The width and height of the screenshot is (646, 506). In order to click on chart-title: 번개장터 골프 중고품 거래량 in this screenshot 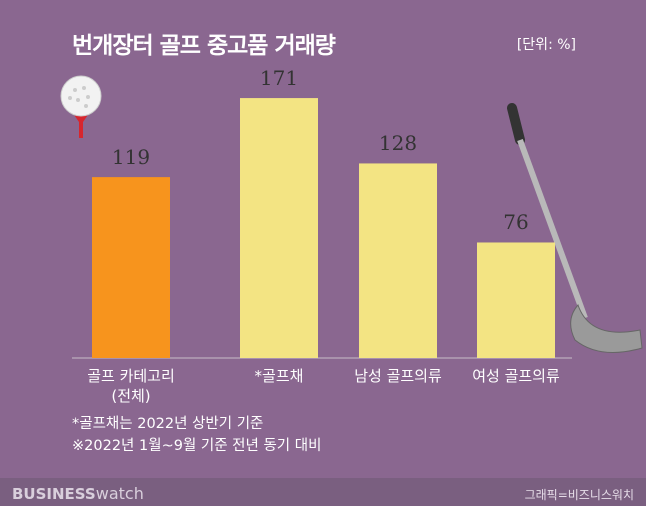, I will do `click(204, 46)`.